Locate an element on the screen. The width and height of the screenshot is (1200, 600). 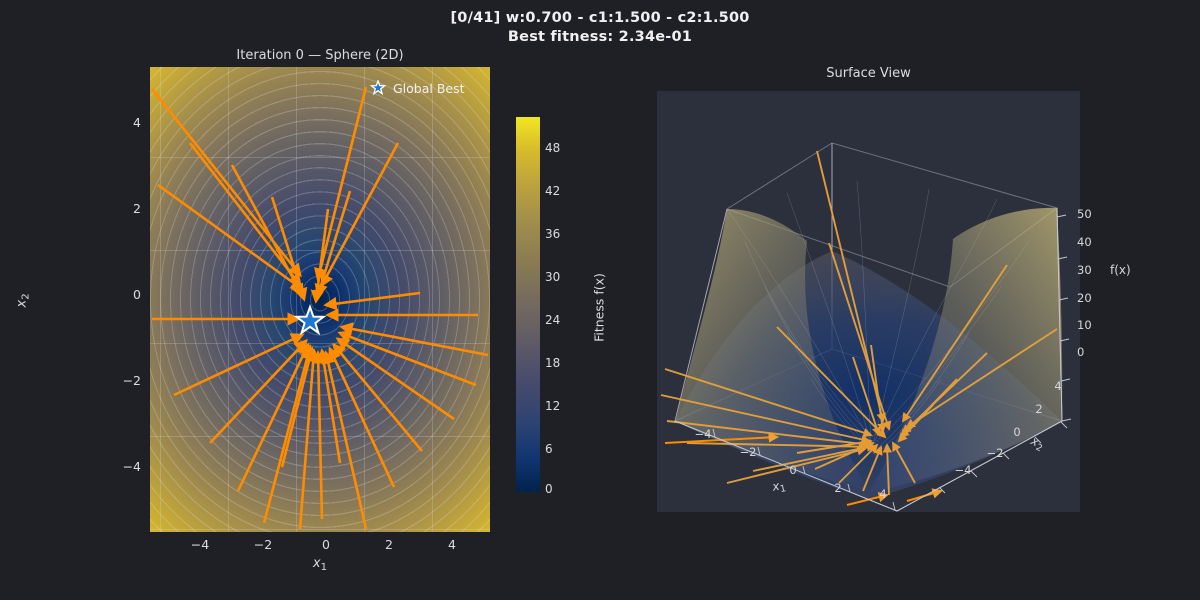
cbar-tick-6: 12 is located at coordinates (553, 406).